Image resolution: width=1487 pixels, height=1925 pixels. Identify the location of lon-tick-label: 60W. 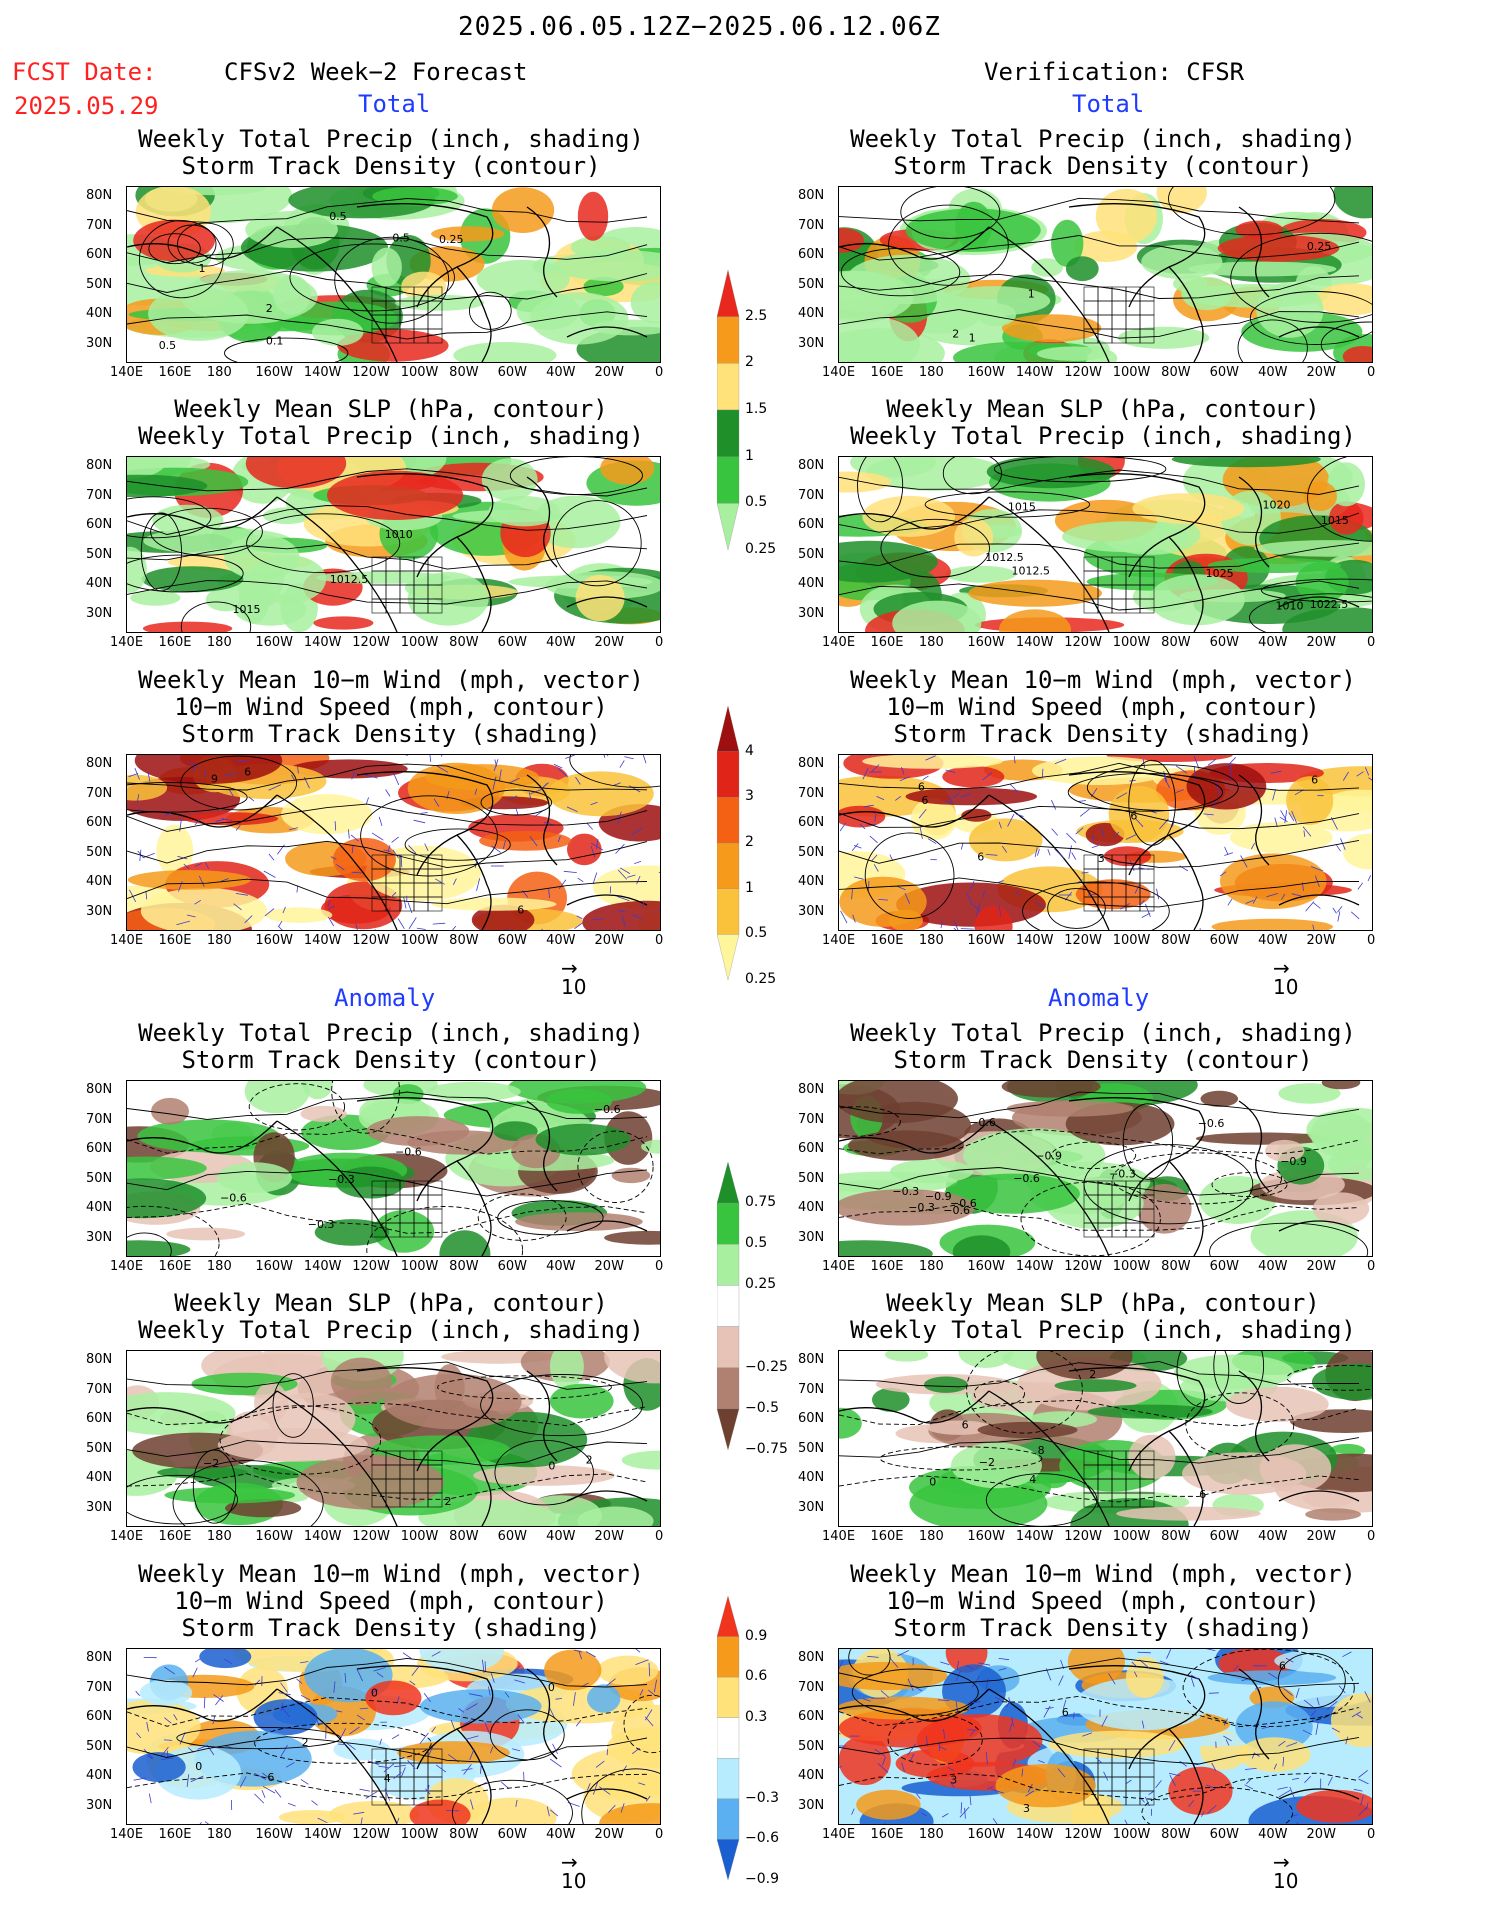
(512, 1536).